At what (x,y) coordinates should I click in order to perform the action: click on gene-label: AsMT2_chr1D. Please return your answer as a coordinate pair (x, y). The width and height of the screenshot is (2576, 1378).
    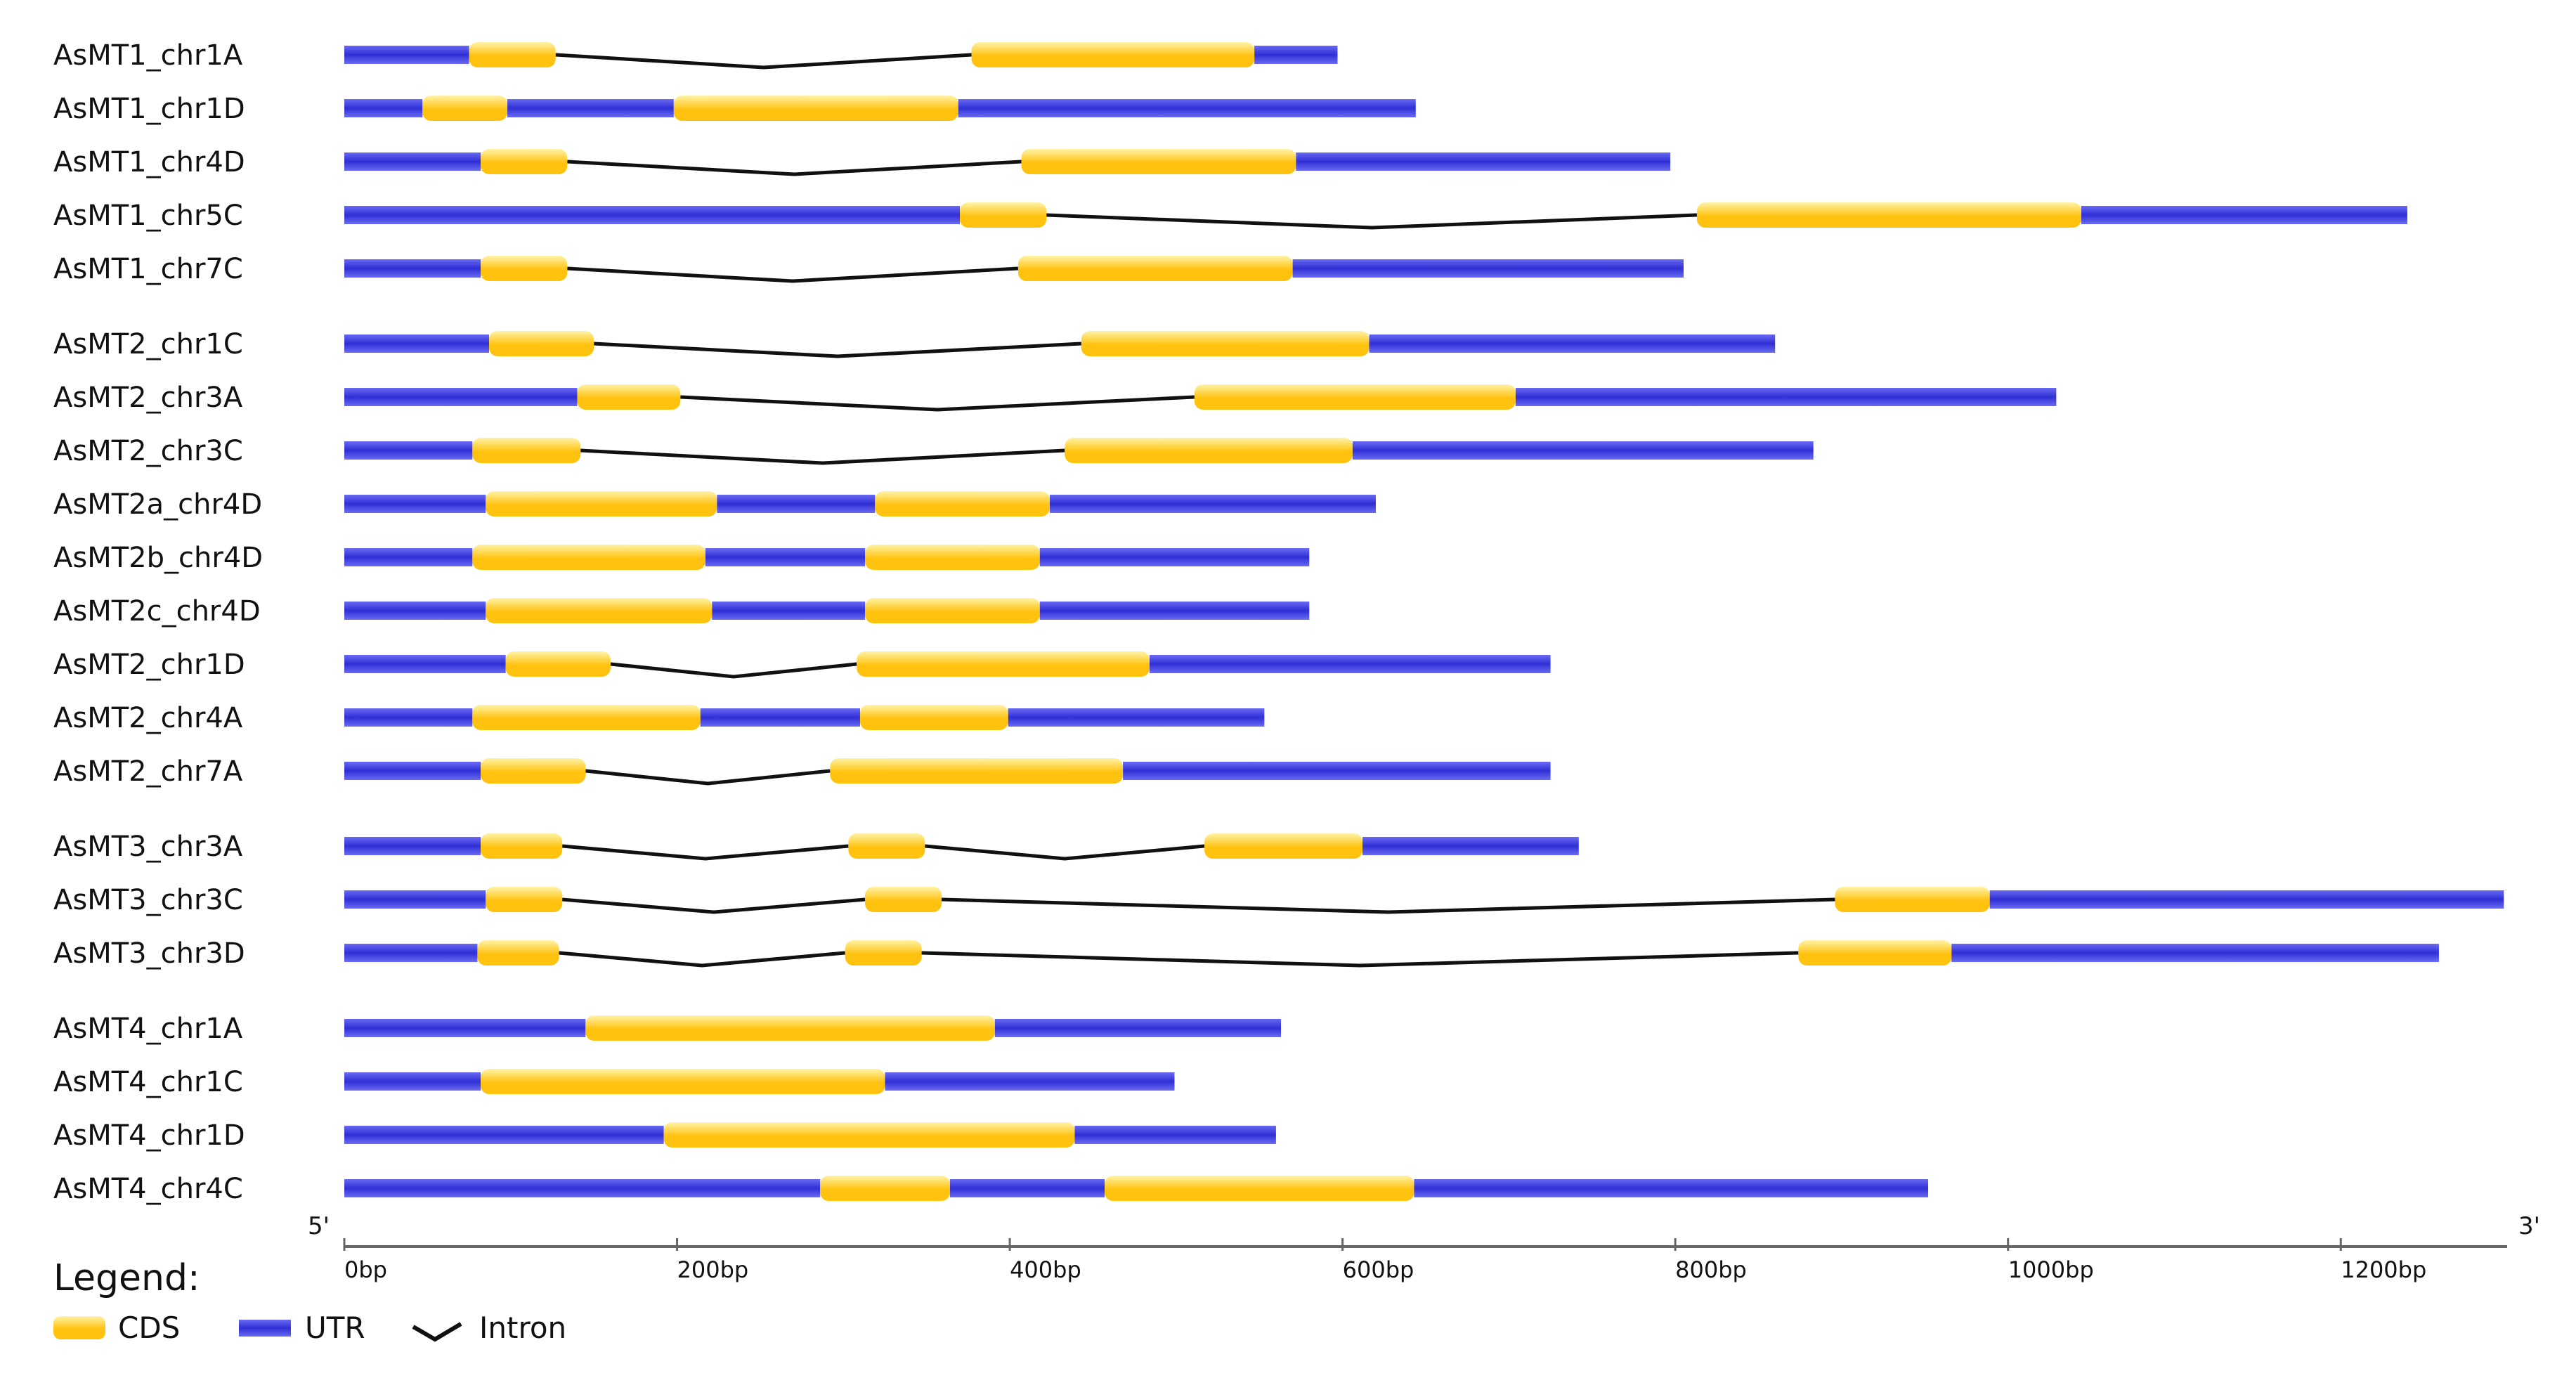
    Looking at the image, I should click on (149, 665).